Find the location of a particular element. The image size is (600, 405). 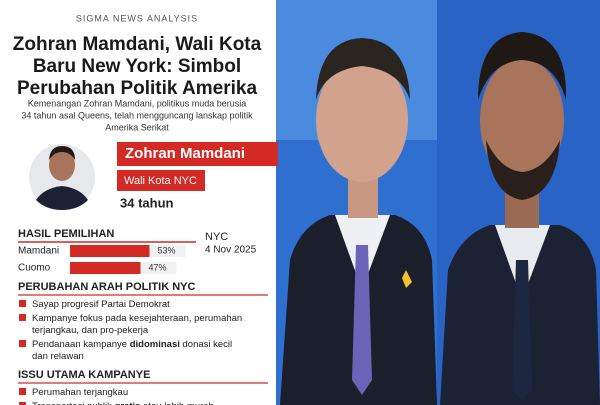

bullet-text: dan relawan is located at coordinates (58, 356).